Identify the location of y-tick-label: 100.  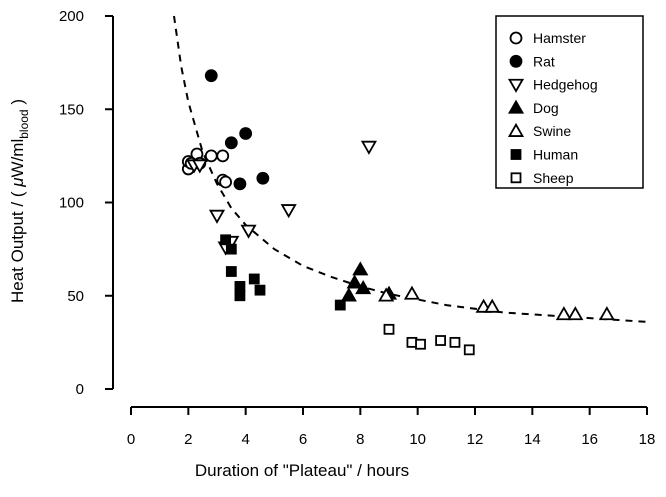
(71, 203).